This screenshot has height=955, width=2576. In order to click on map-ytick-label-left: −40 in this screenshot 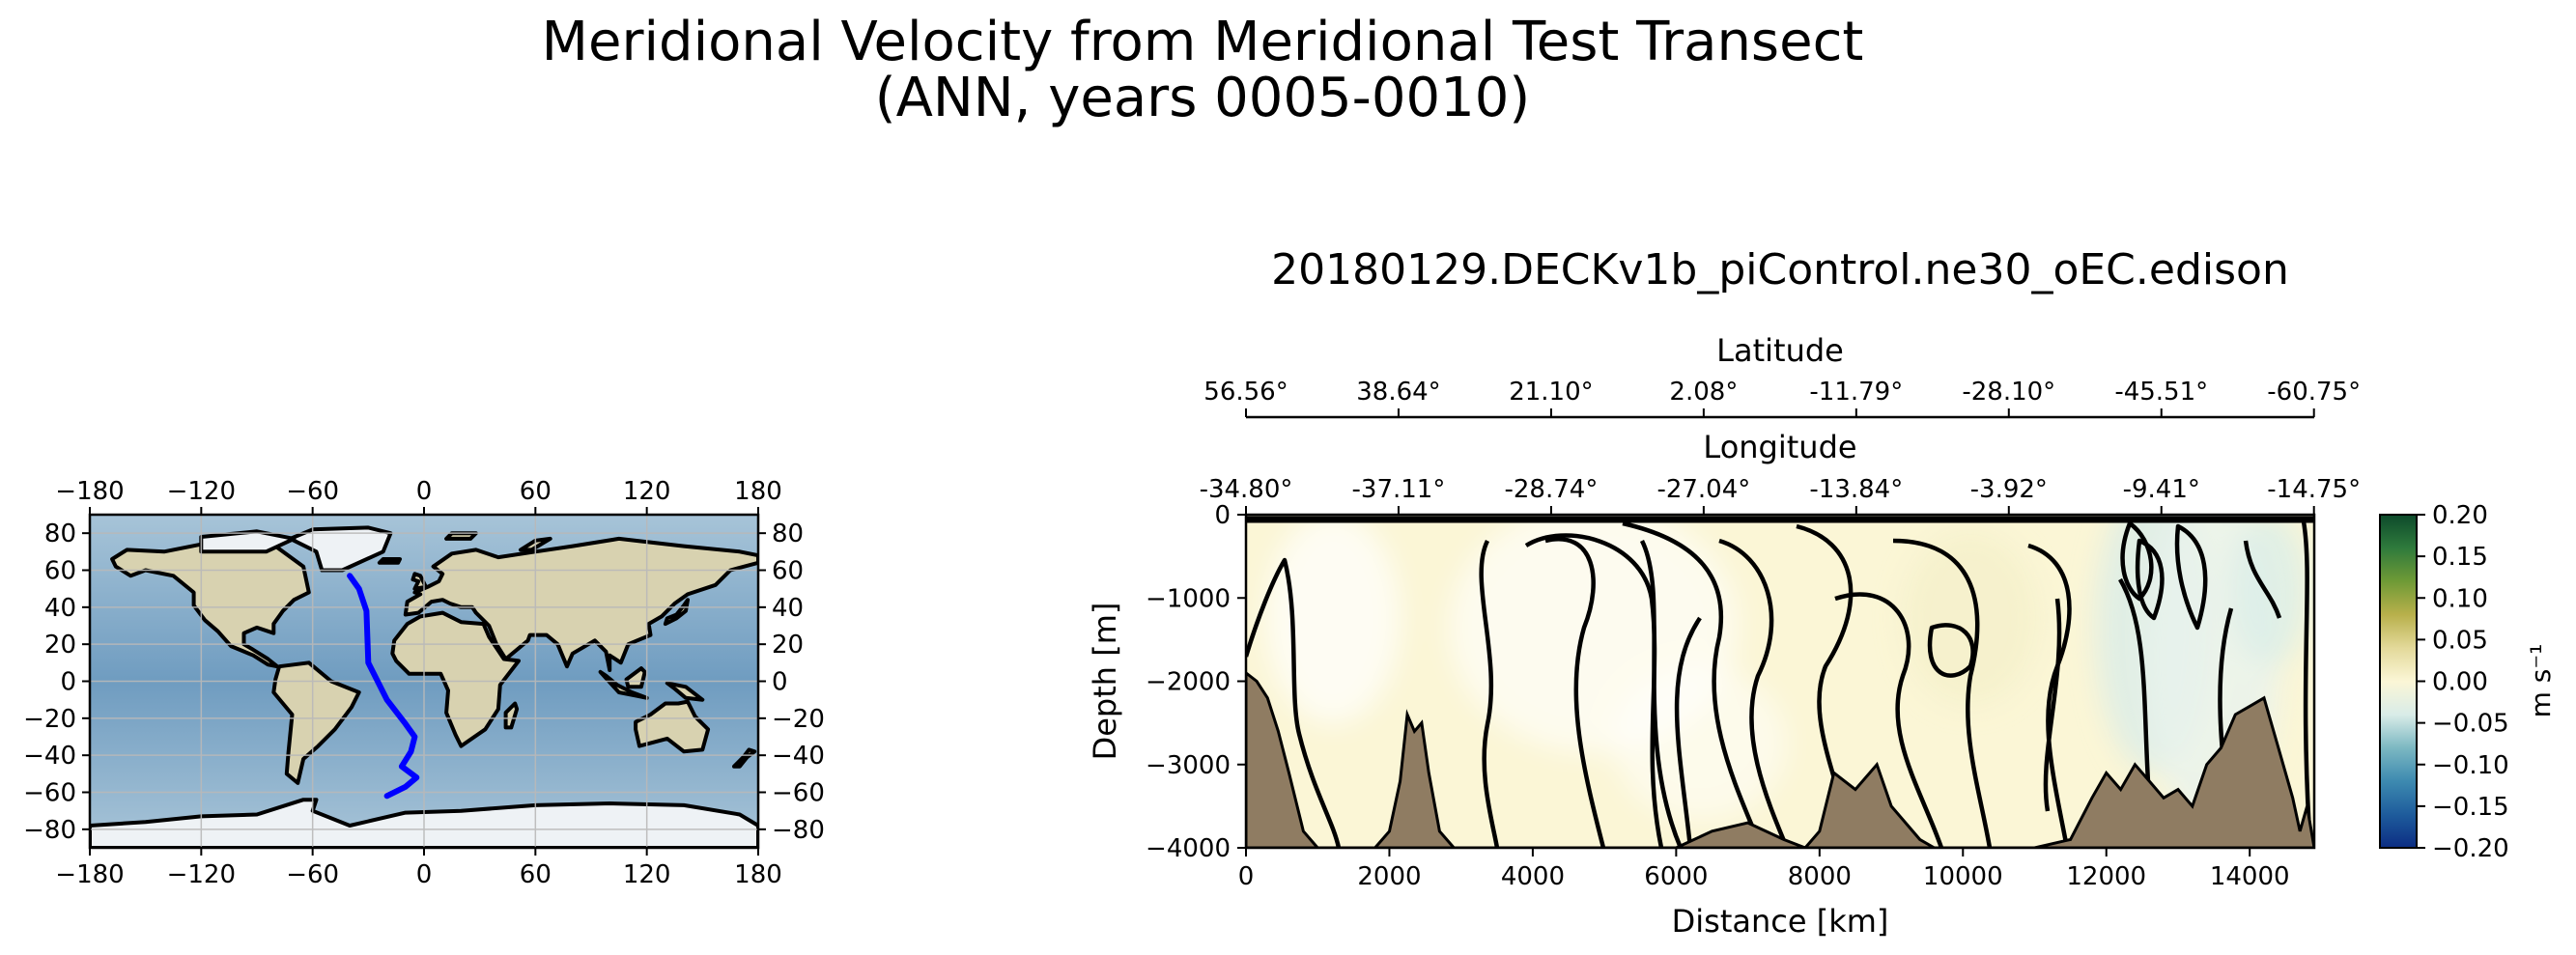, I will do `click(49, 756)`.